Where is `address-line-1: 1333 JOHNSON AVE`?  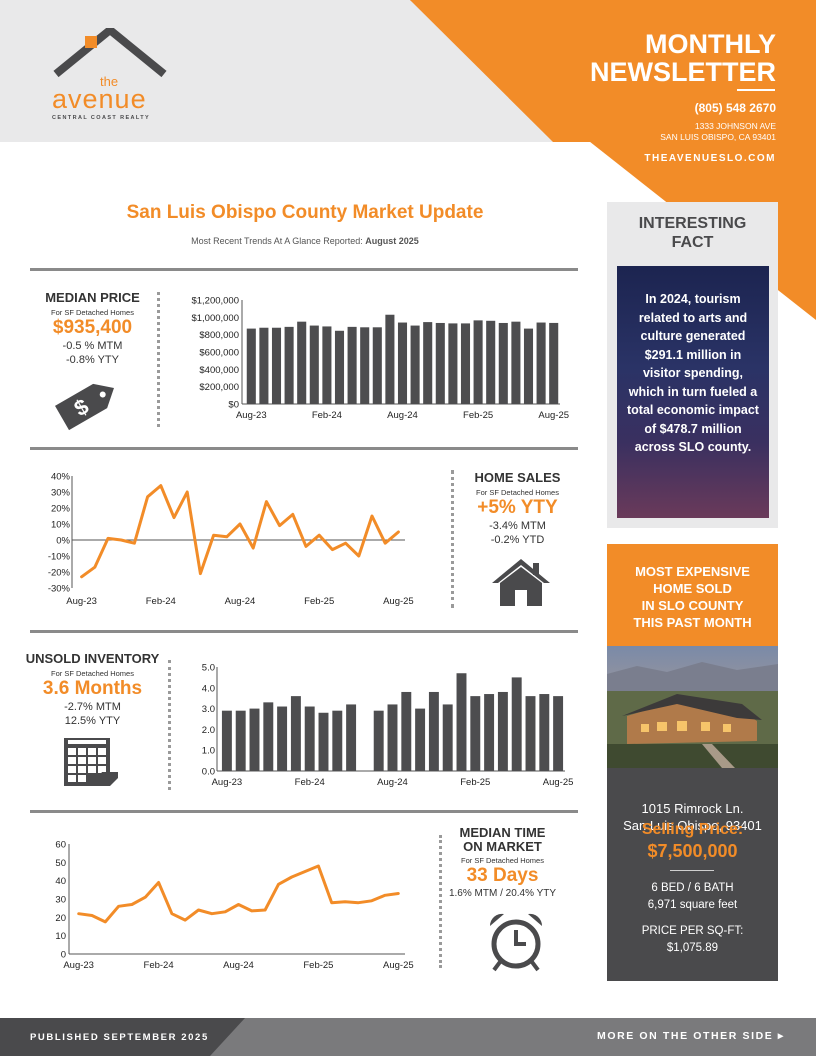 address-line-1: 1333 JOHNSON AVE is located at coordinates (735, 126).